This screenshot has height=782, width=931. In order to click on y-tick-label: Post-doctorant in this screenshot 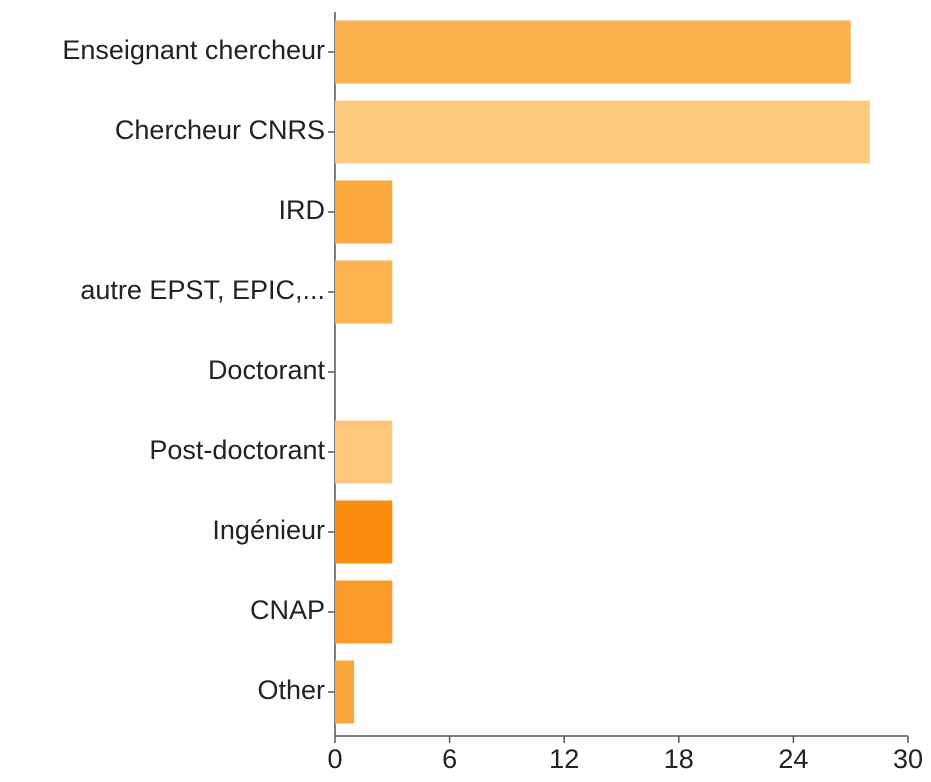, I will do `click(237, 450)`.